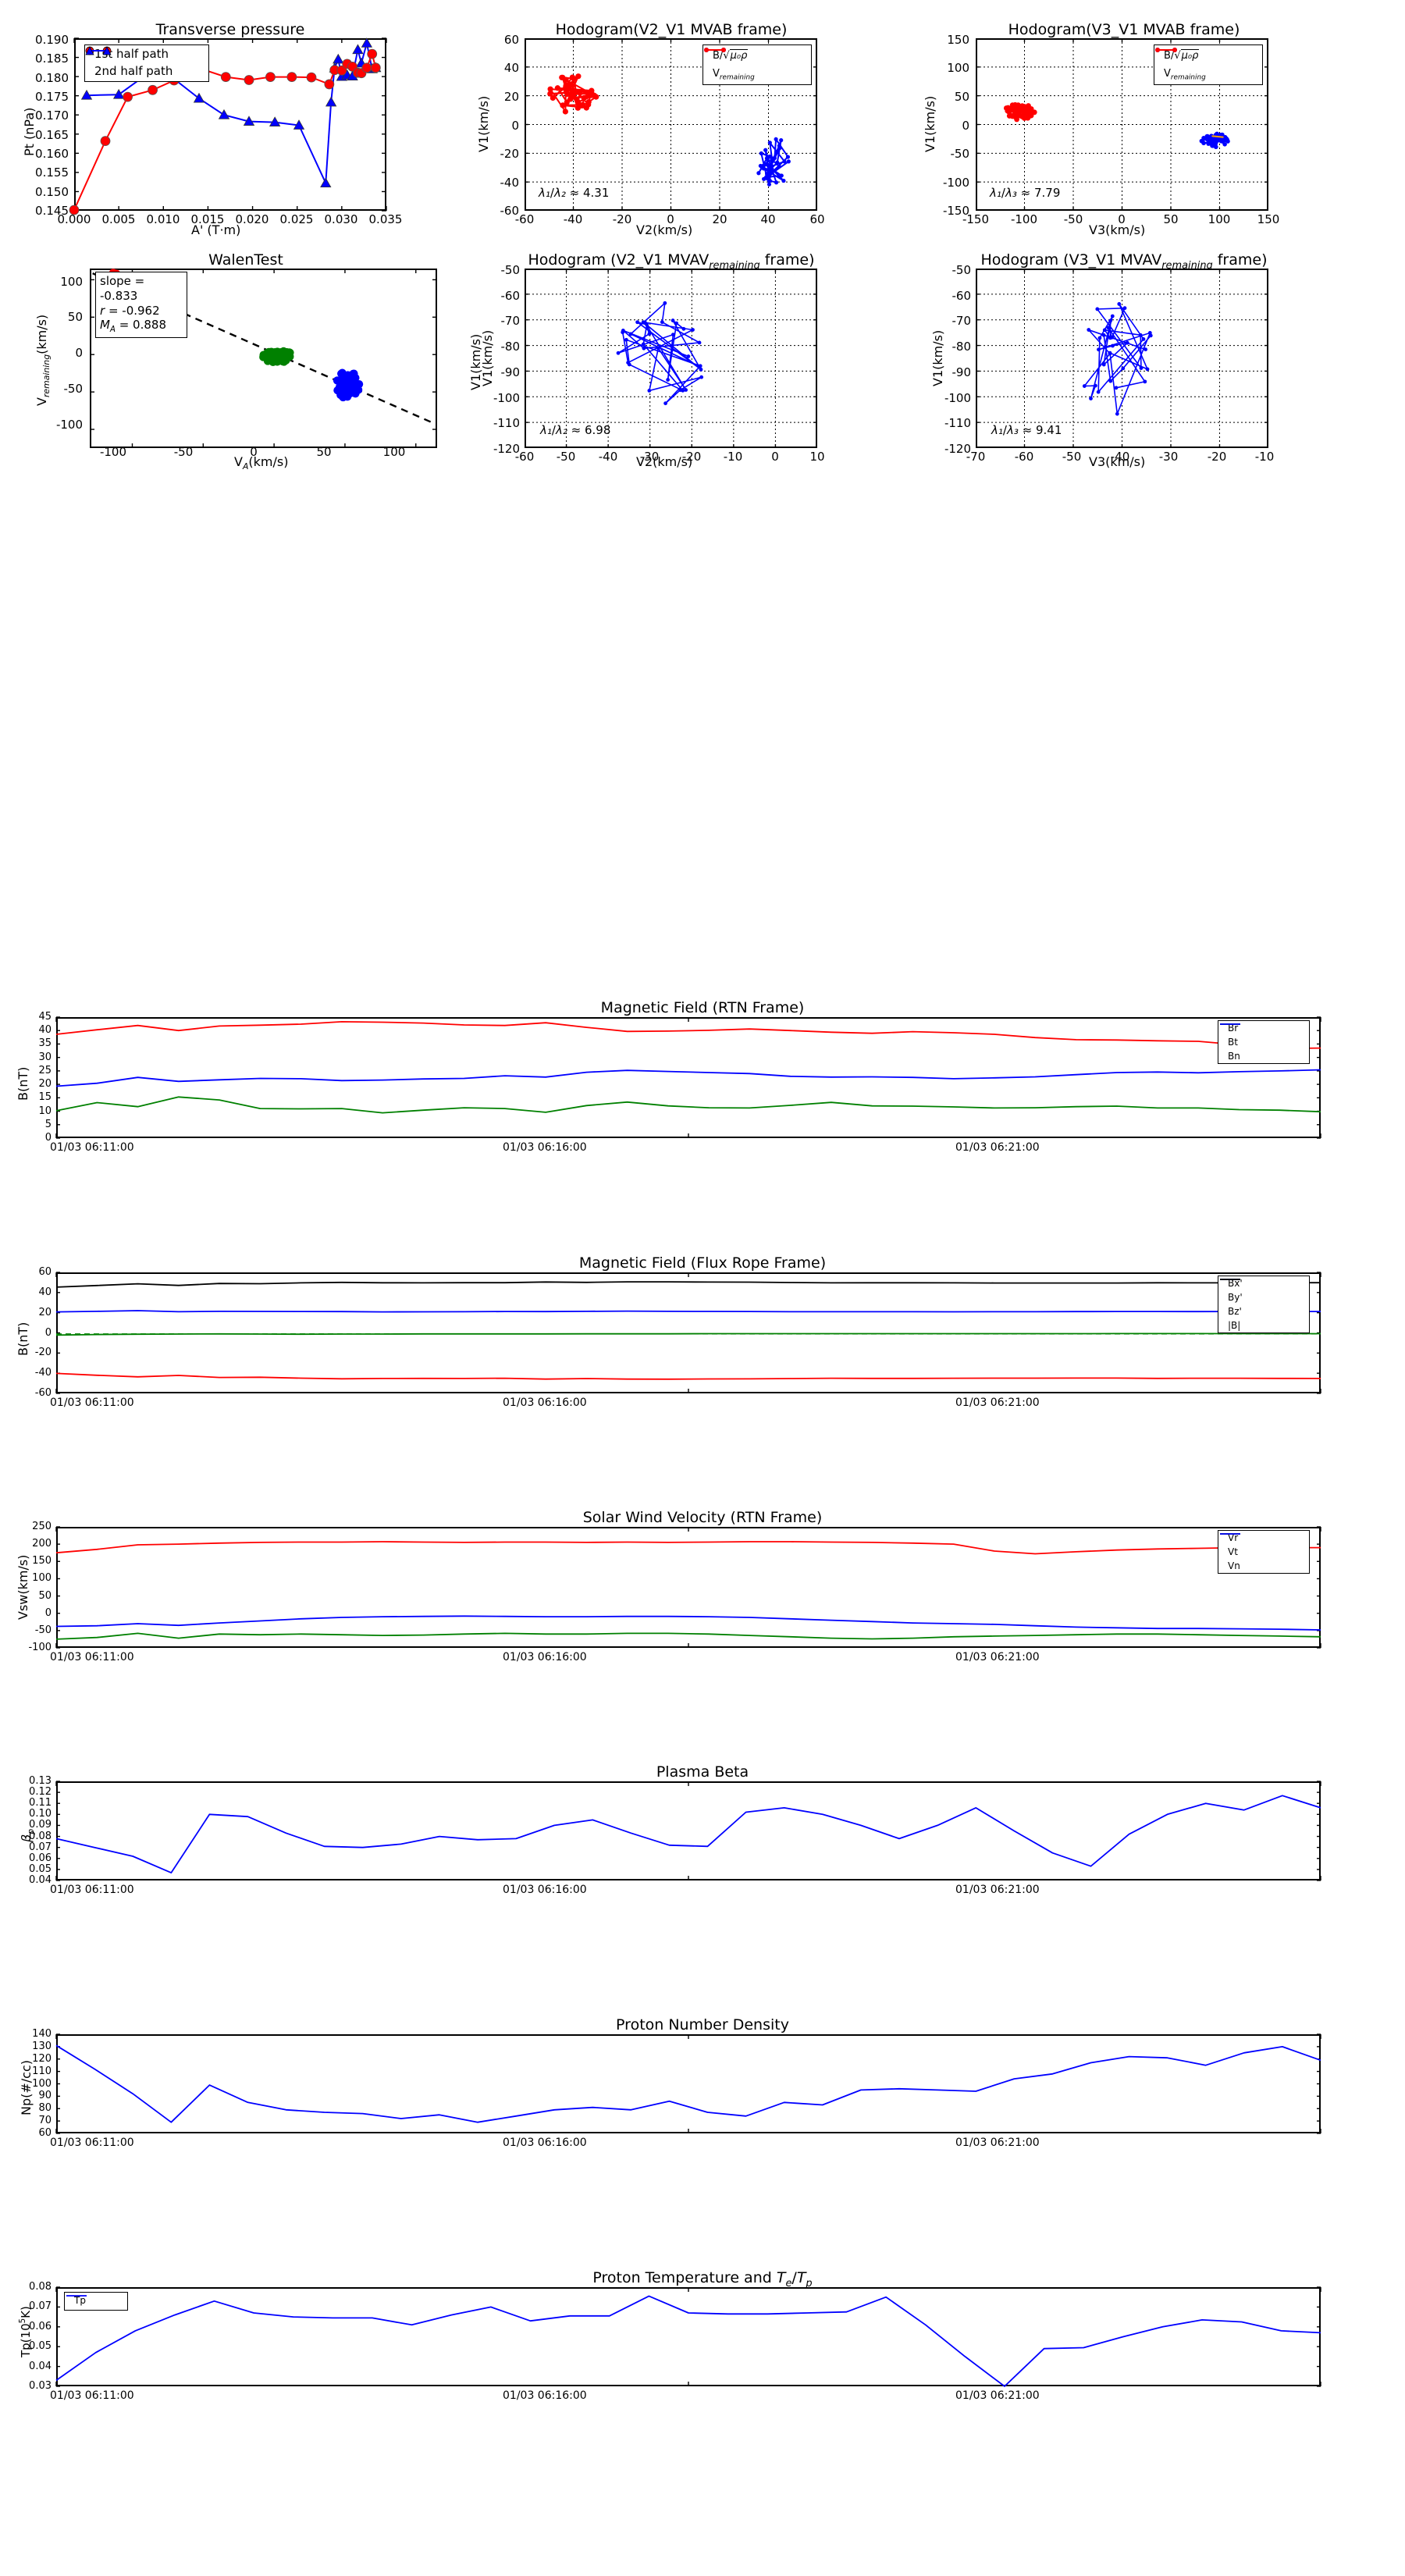 The height and width of the screenshot is (2576, 1405). What do you see at coordinates (788, 2283) in the screenshot?
I see `title-te-sub: e` at bounding box center [788, 2283].